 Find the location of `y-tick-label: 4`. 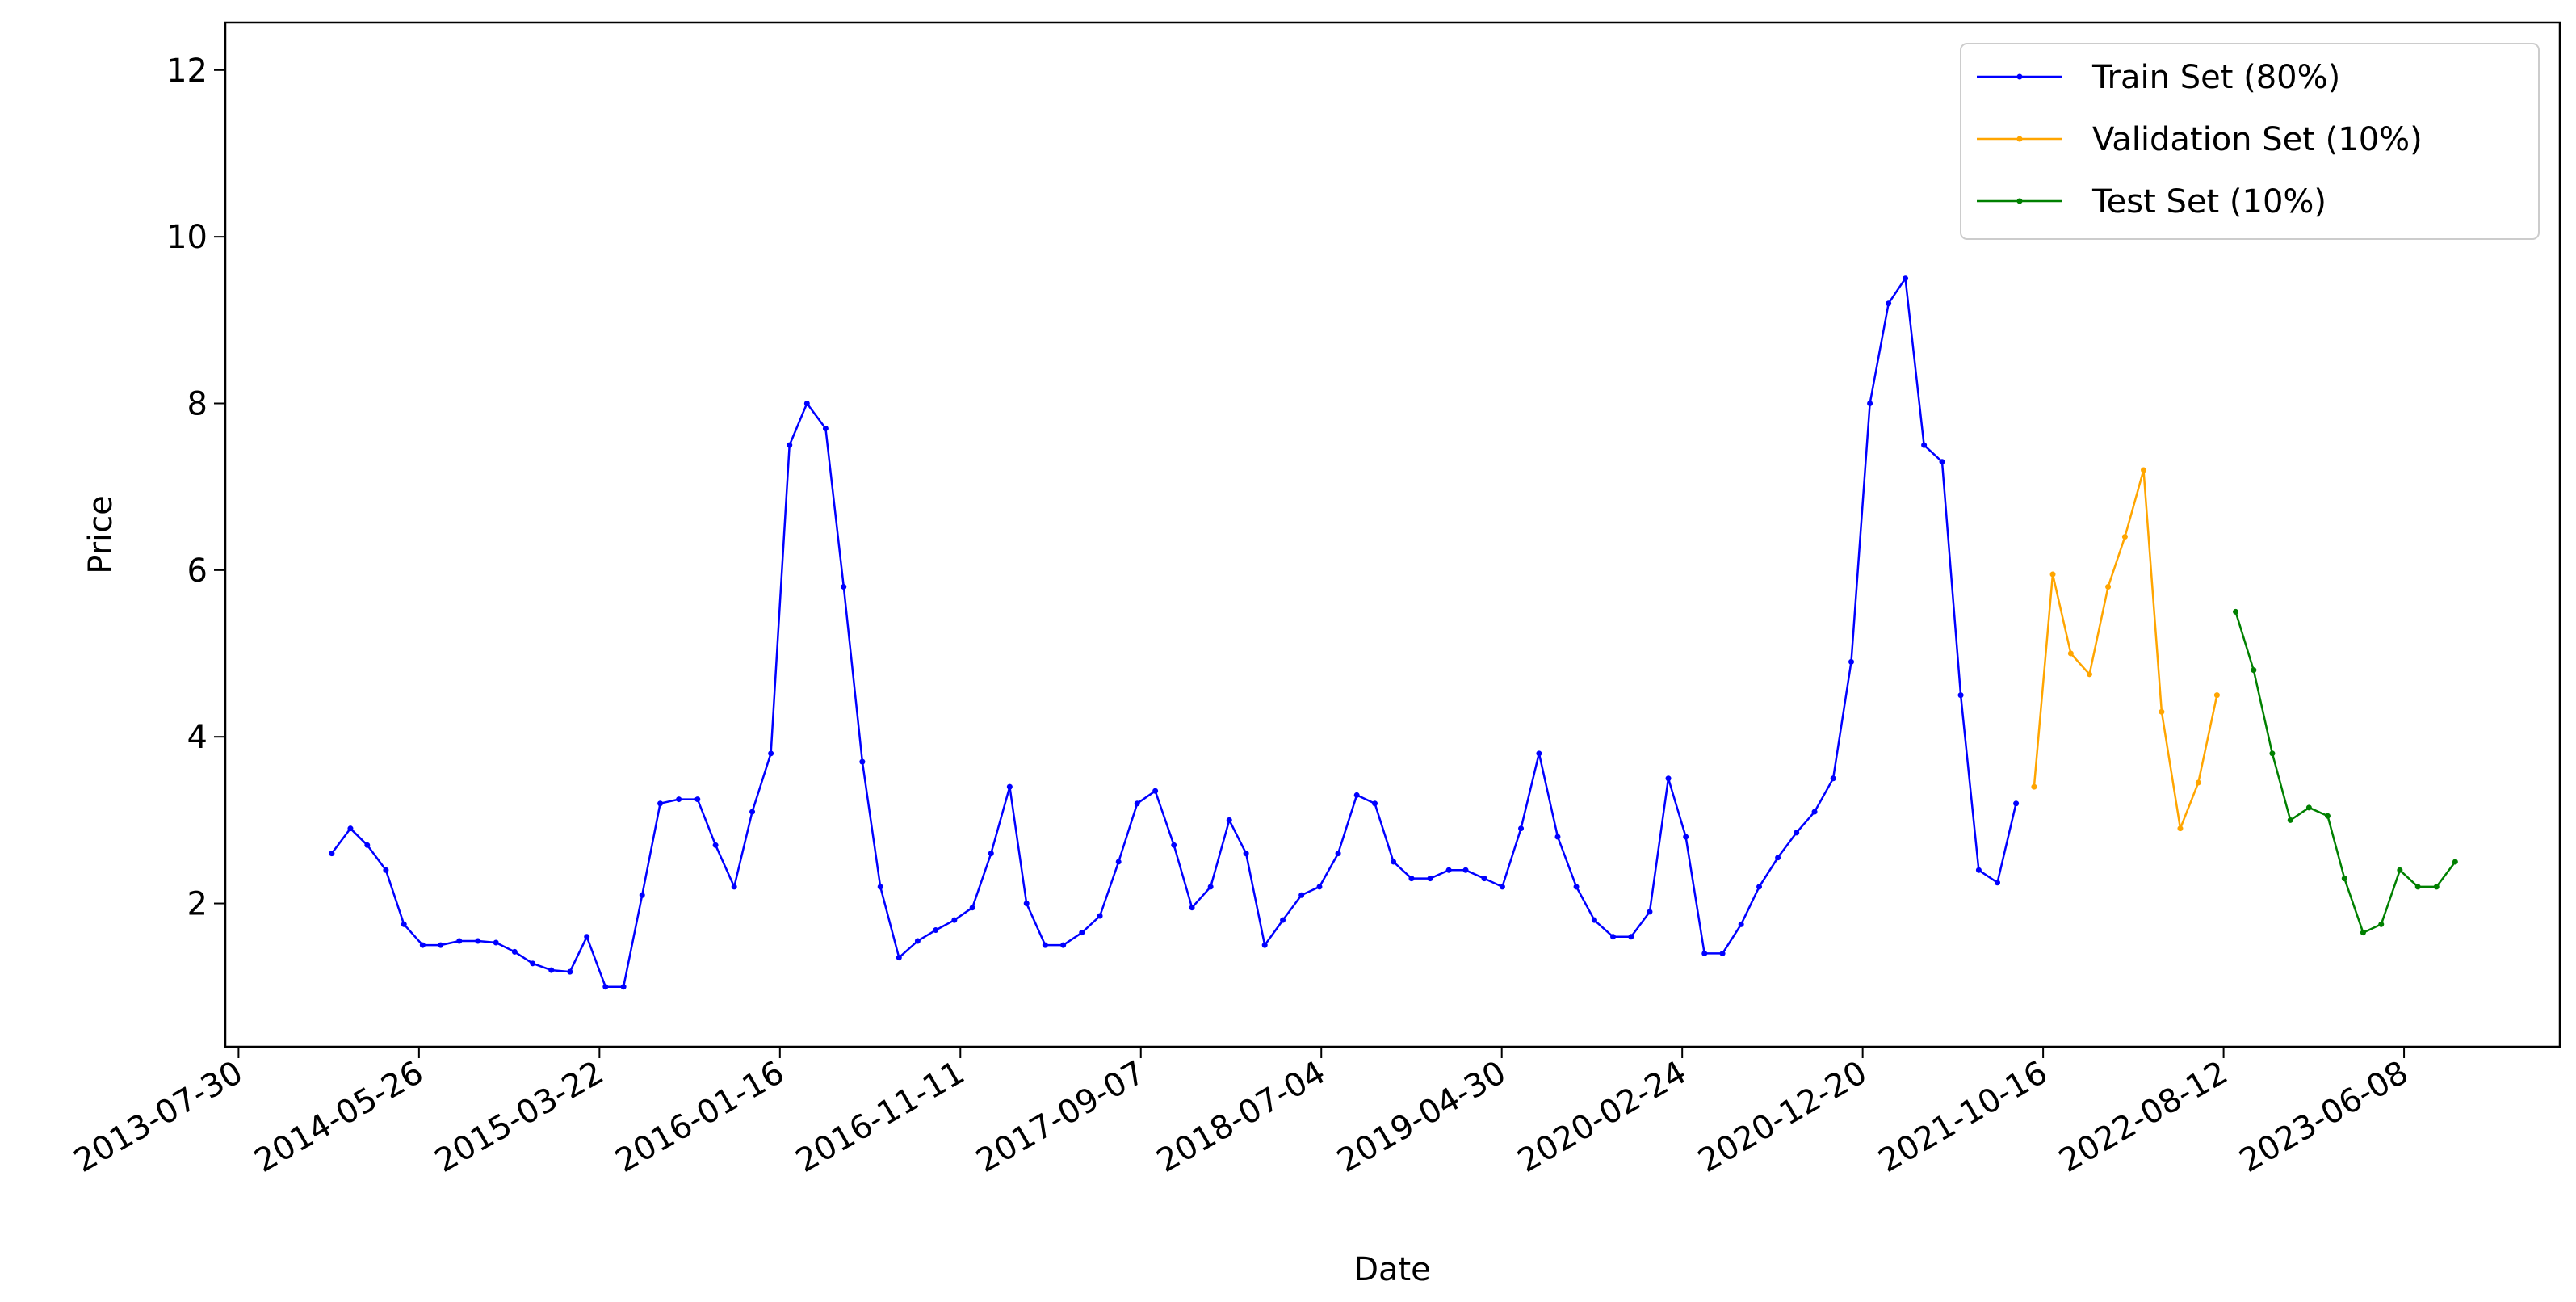

y-tick-label: 4 is located at coordinates (197, 737).